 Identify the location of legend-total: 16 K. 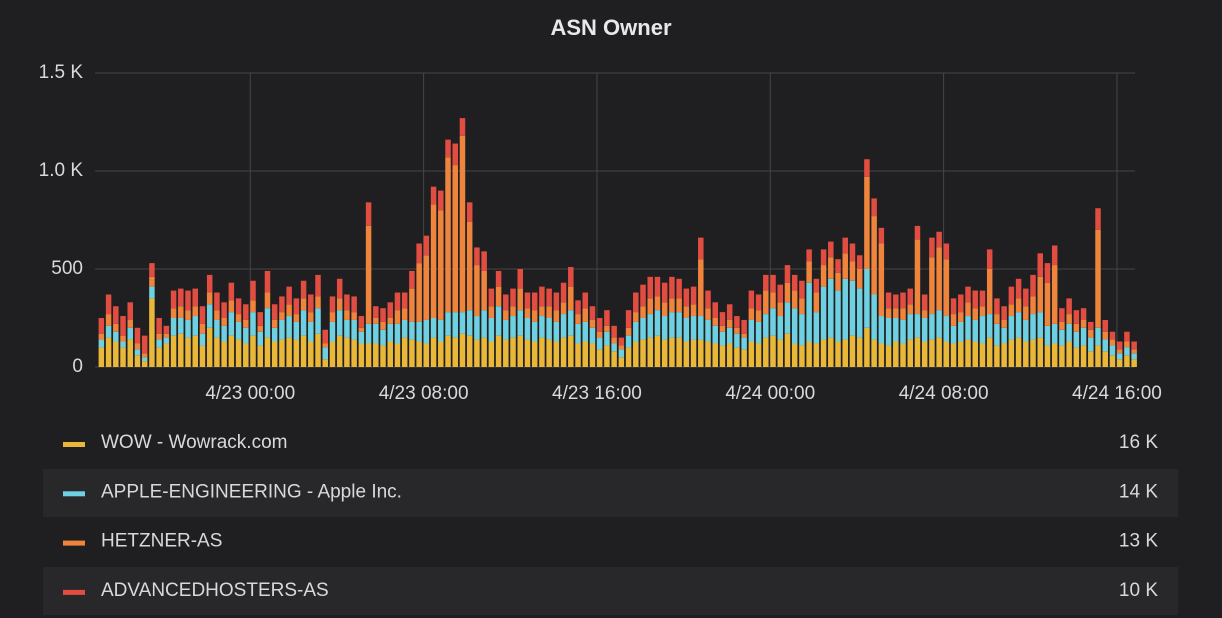
(1138, 442).